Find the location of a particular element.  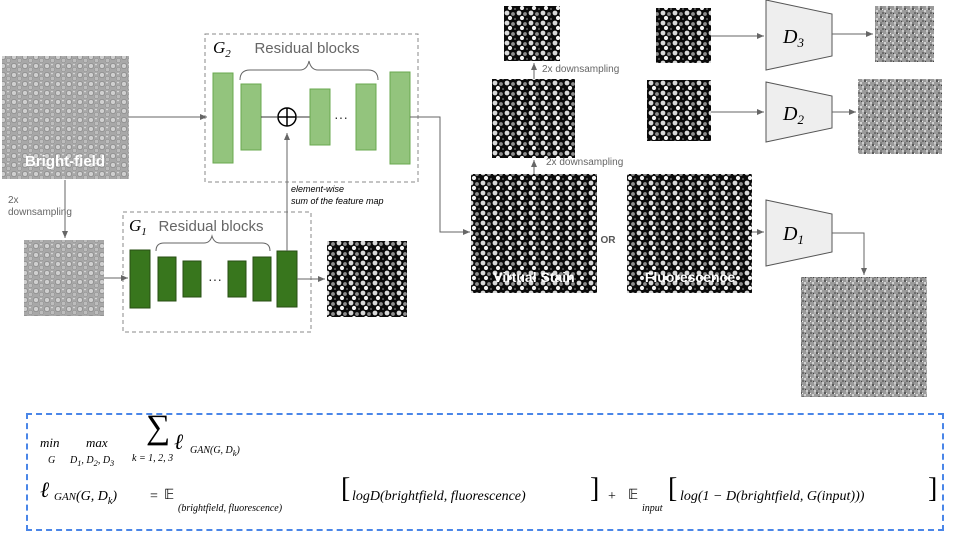

g1-label: G1 is located at coordinates (138, 227).